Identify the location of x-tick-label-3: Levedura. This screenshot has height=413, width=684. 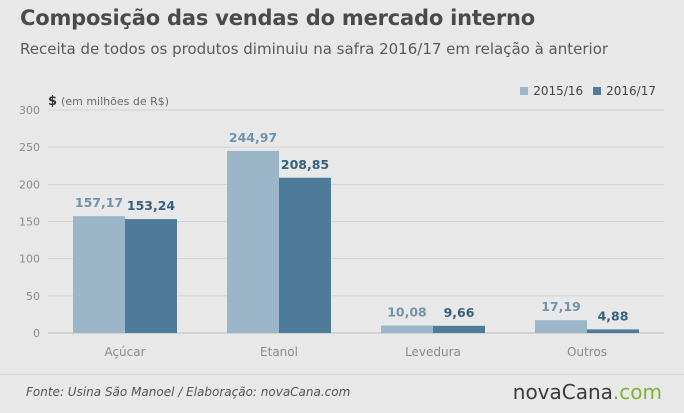
(433, 352).